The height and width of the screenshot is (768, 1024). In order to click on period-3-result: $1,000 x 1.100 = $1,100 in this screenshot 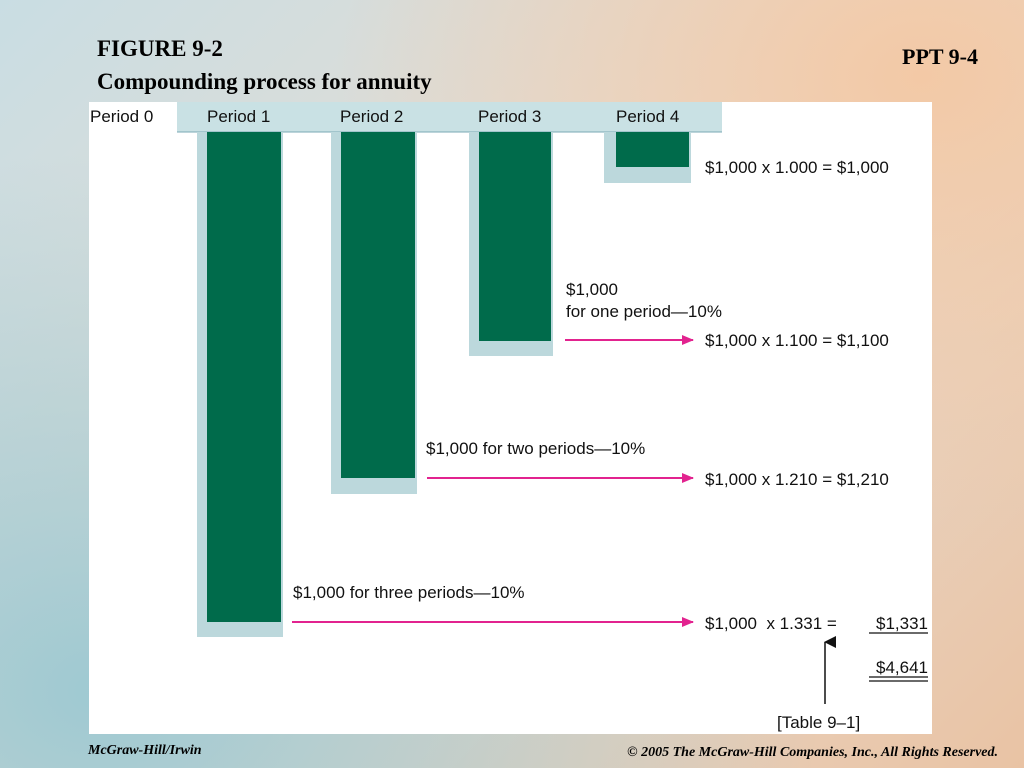, I will do `click(797, 340)`.